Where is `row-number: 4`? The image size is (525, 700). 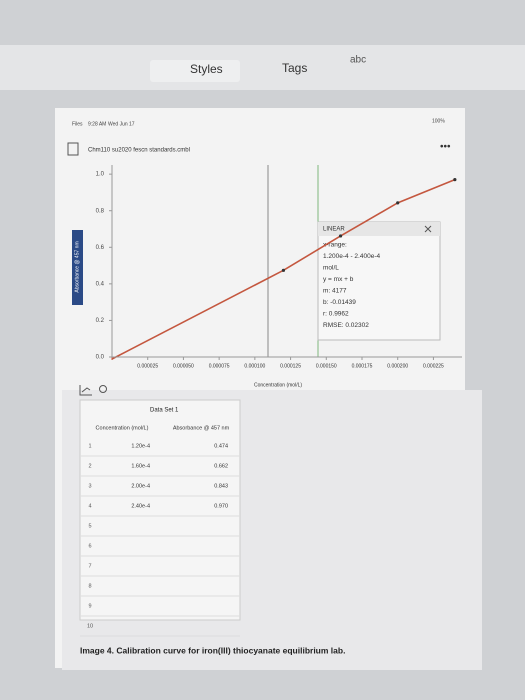 row-number: 4 is located at coordinates (89, 506).